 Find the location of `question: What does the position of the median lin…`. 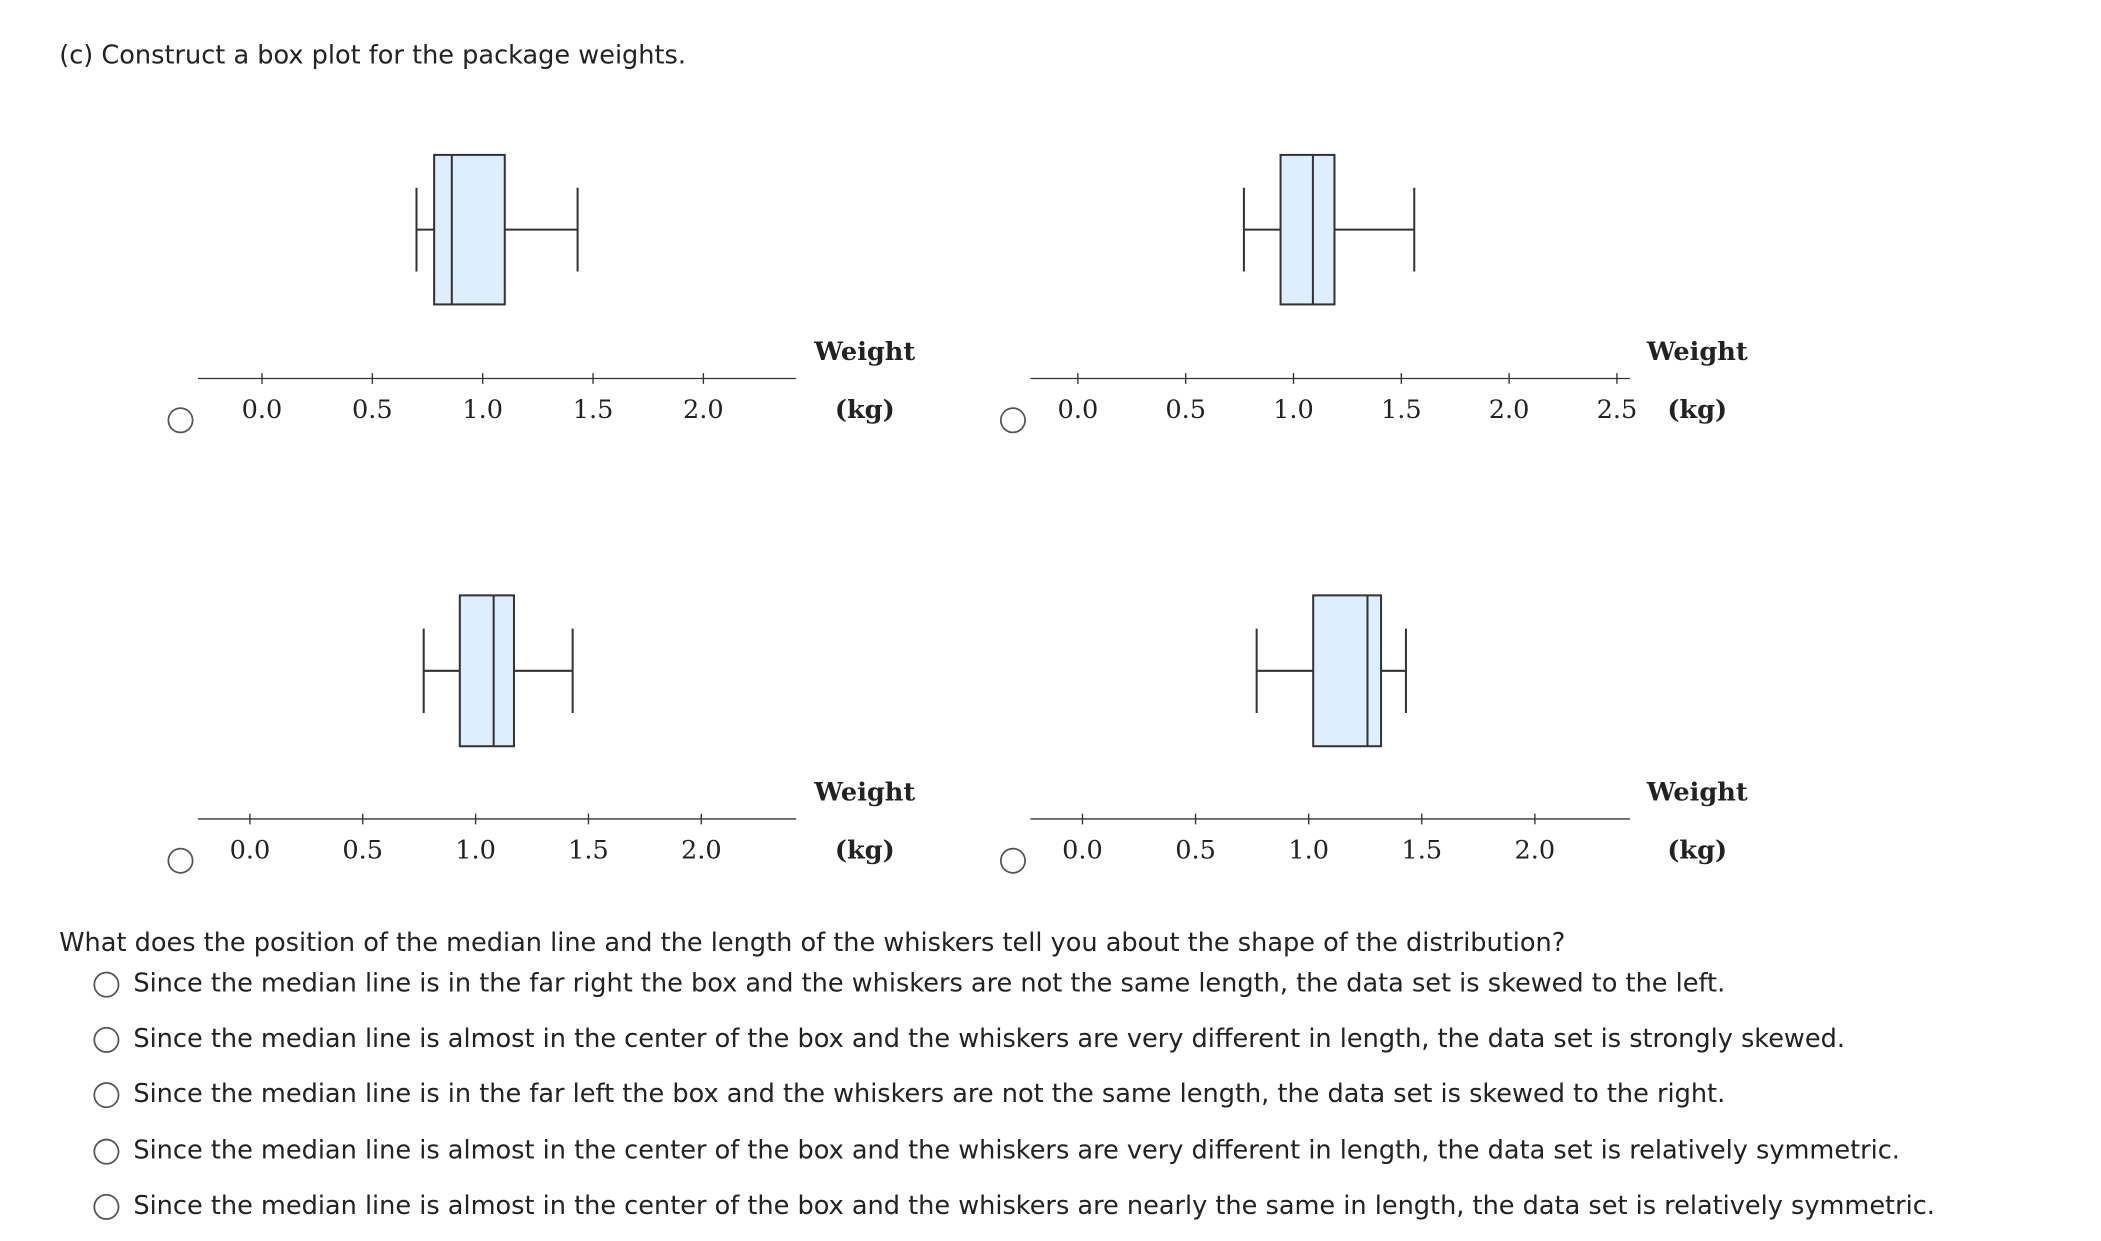

question: What does the position of the median lin… is located at coordinates (812, 943).